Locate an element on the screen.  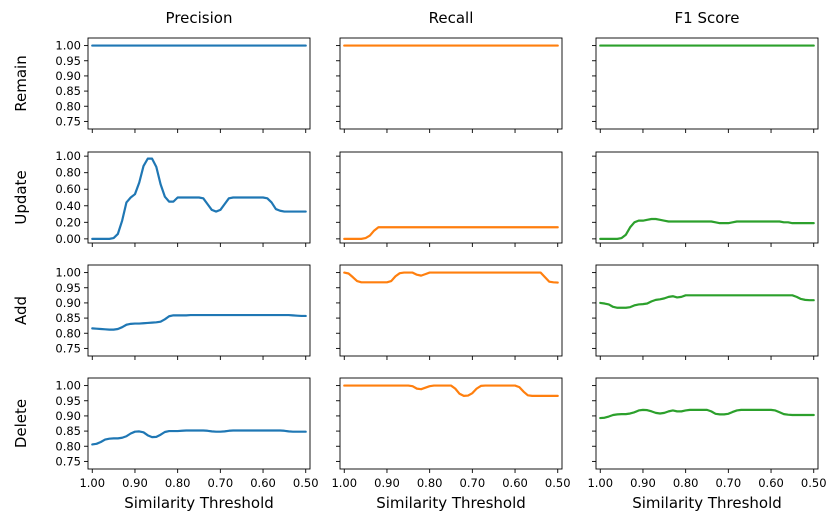
row-label-add: Add is located at coordinates (21, 310).